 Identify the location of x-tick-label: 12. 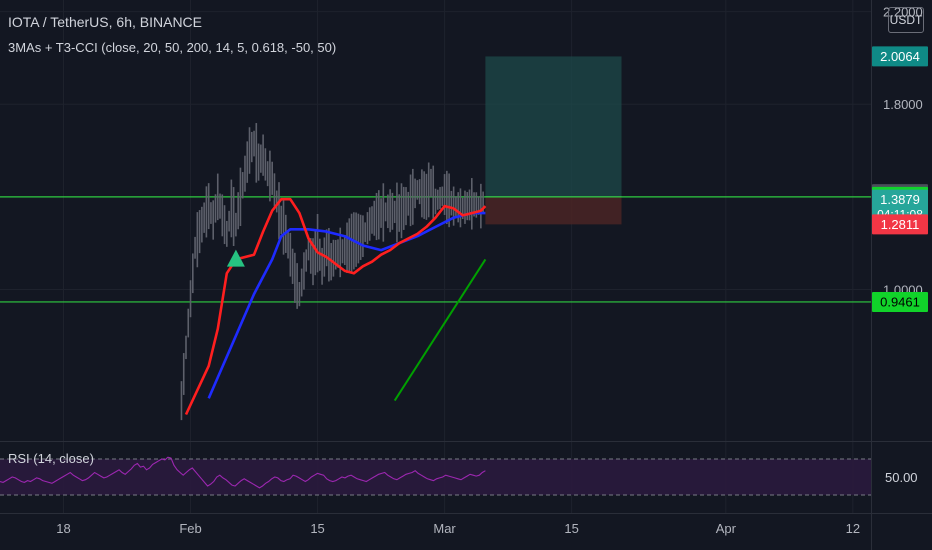
(853, 528).